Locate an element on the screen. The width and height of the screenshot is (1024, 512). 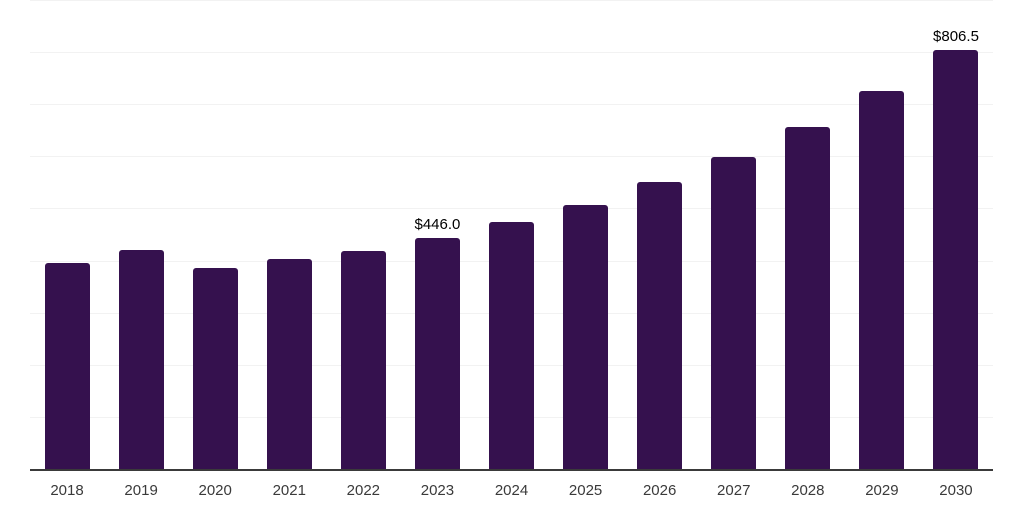
bar-column-2029 is located at coordinates (882, 235).